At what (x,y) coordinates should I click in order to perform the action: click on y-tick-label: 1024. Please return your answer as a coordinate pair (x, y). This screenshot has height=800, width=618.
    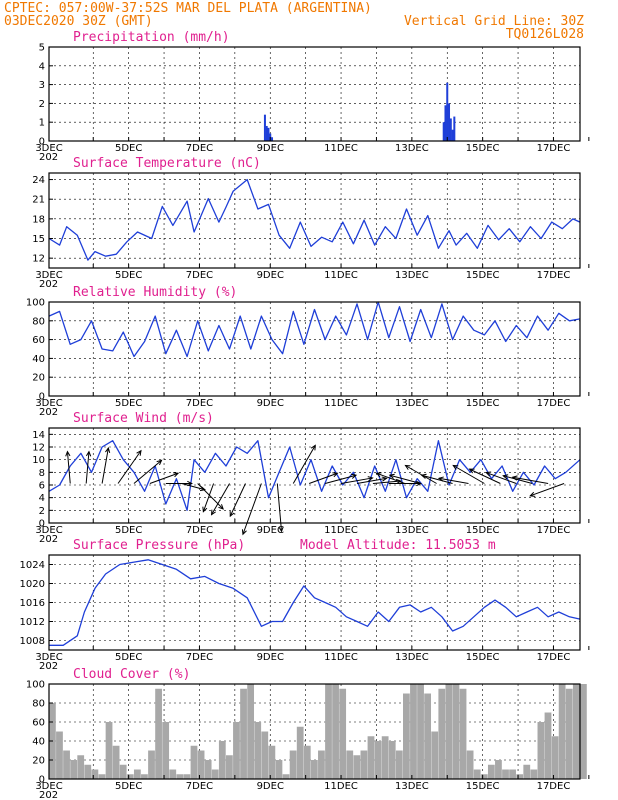
    Looking at the image, I should click on (32, 565).